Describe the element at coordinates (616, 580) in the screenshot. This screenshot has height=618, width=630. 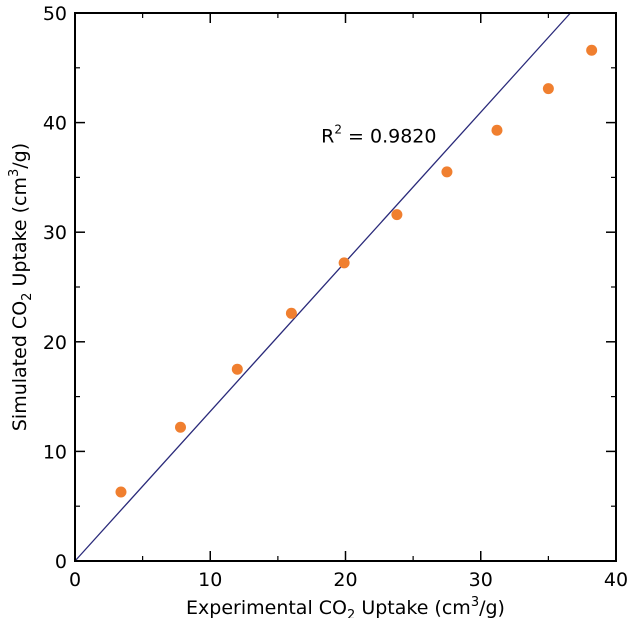
I see `x-tick-label: 40` at that location.